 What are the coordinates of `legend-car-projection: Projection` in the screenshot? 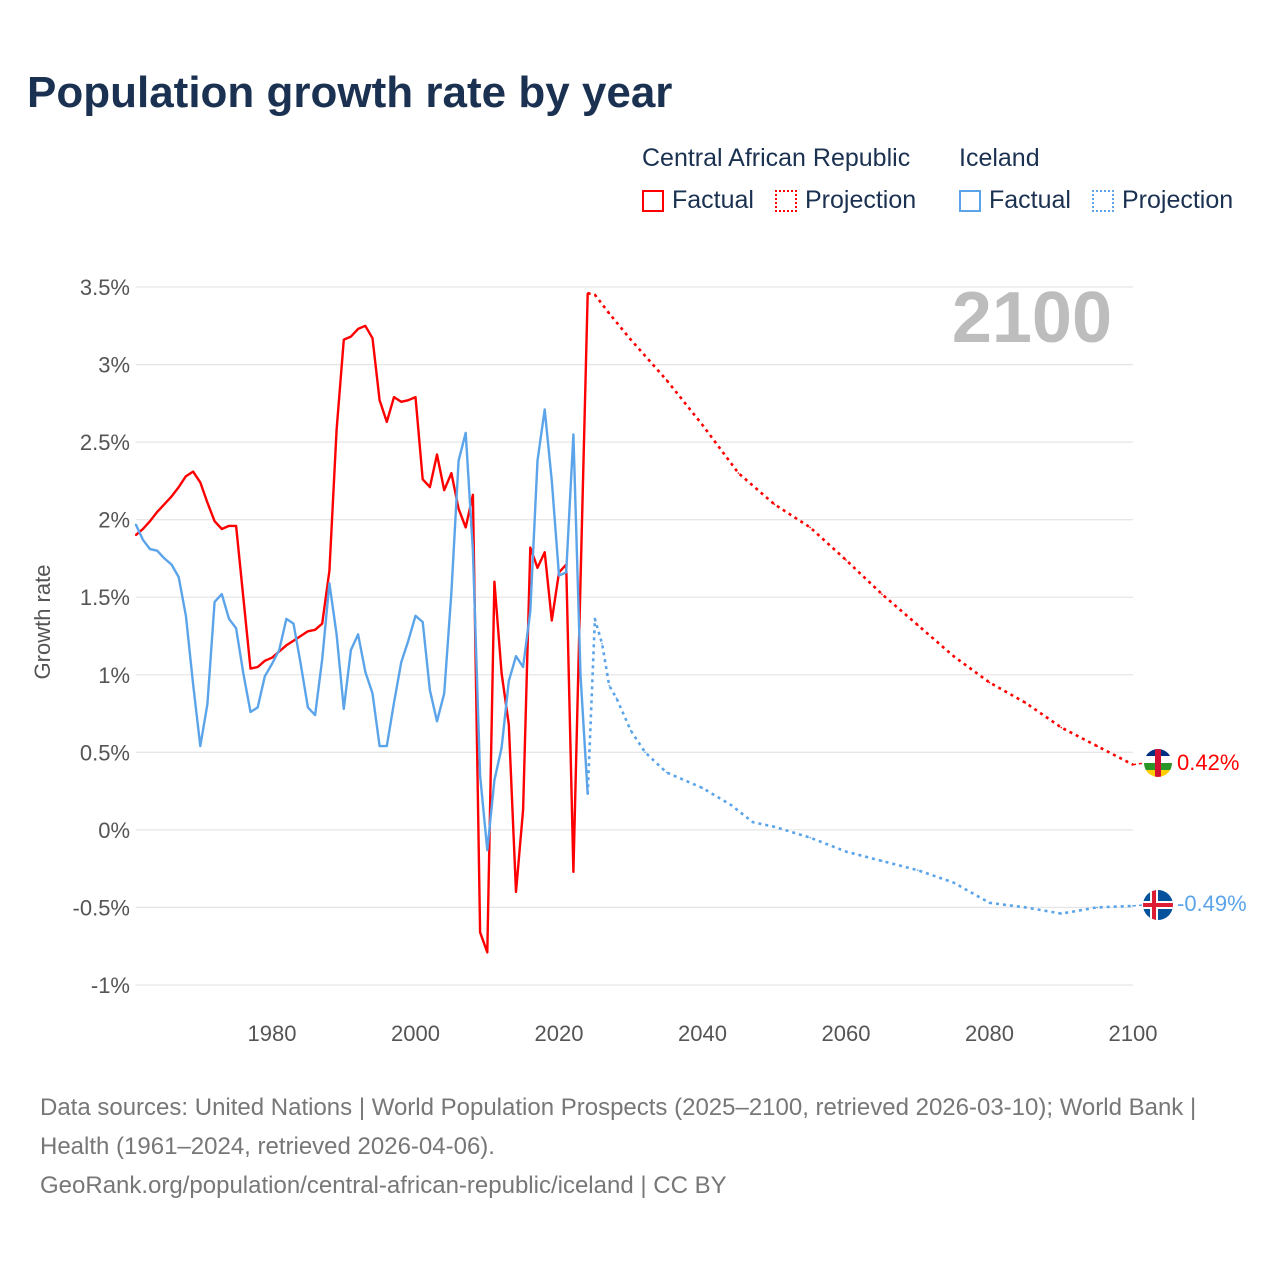 It's located at (845, 200).